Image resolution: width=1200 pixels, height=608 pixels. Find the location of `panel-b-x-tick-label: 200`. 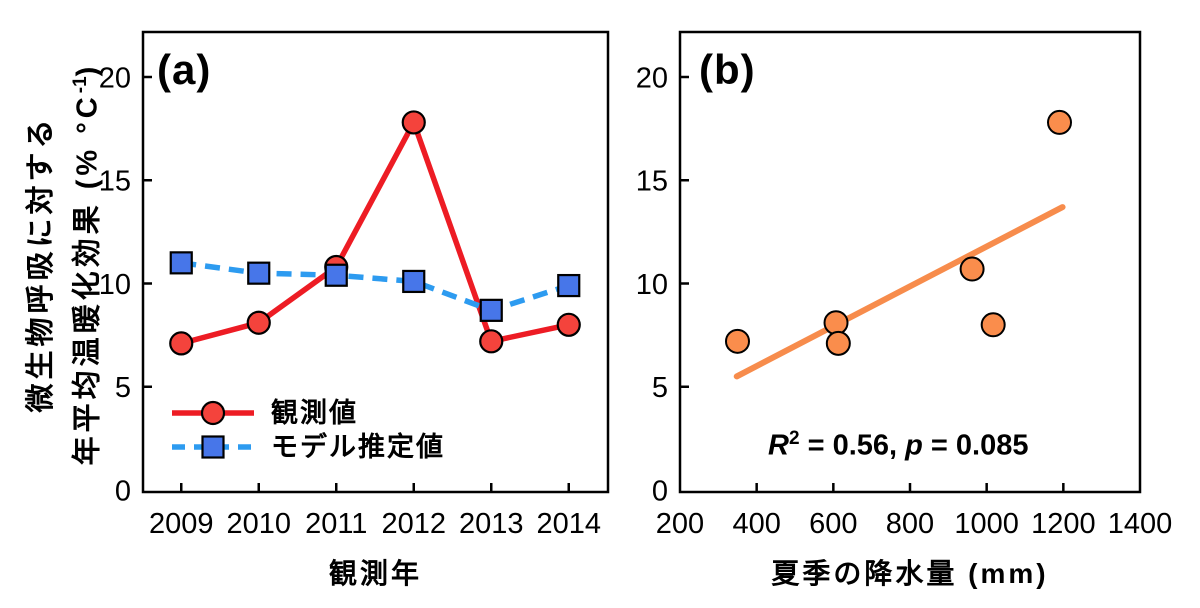

panel-b-x-tick-label: 200 is located at coordinates (680, 524).